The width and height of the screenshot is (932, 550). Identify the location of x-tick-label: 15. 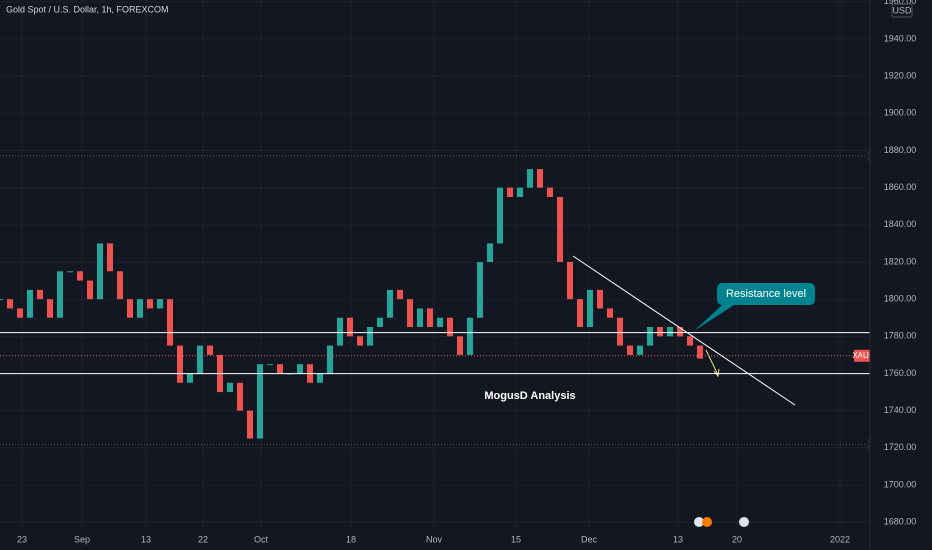
(516, 539).